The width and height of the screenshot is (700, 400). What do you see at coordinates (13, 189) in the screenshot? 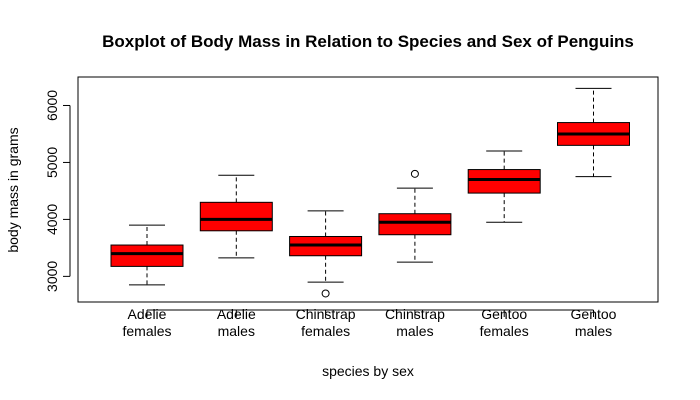
I see `y-axis-label: body mass in grams` at bounding box center [13, 189].